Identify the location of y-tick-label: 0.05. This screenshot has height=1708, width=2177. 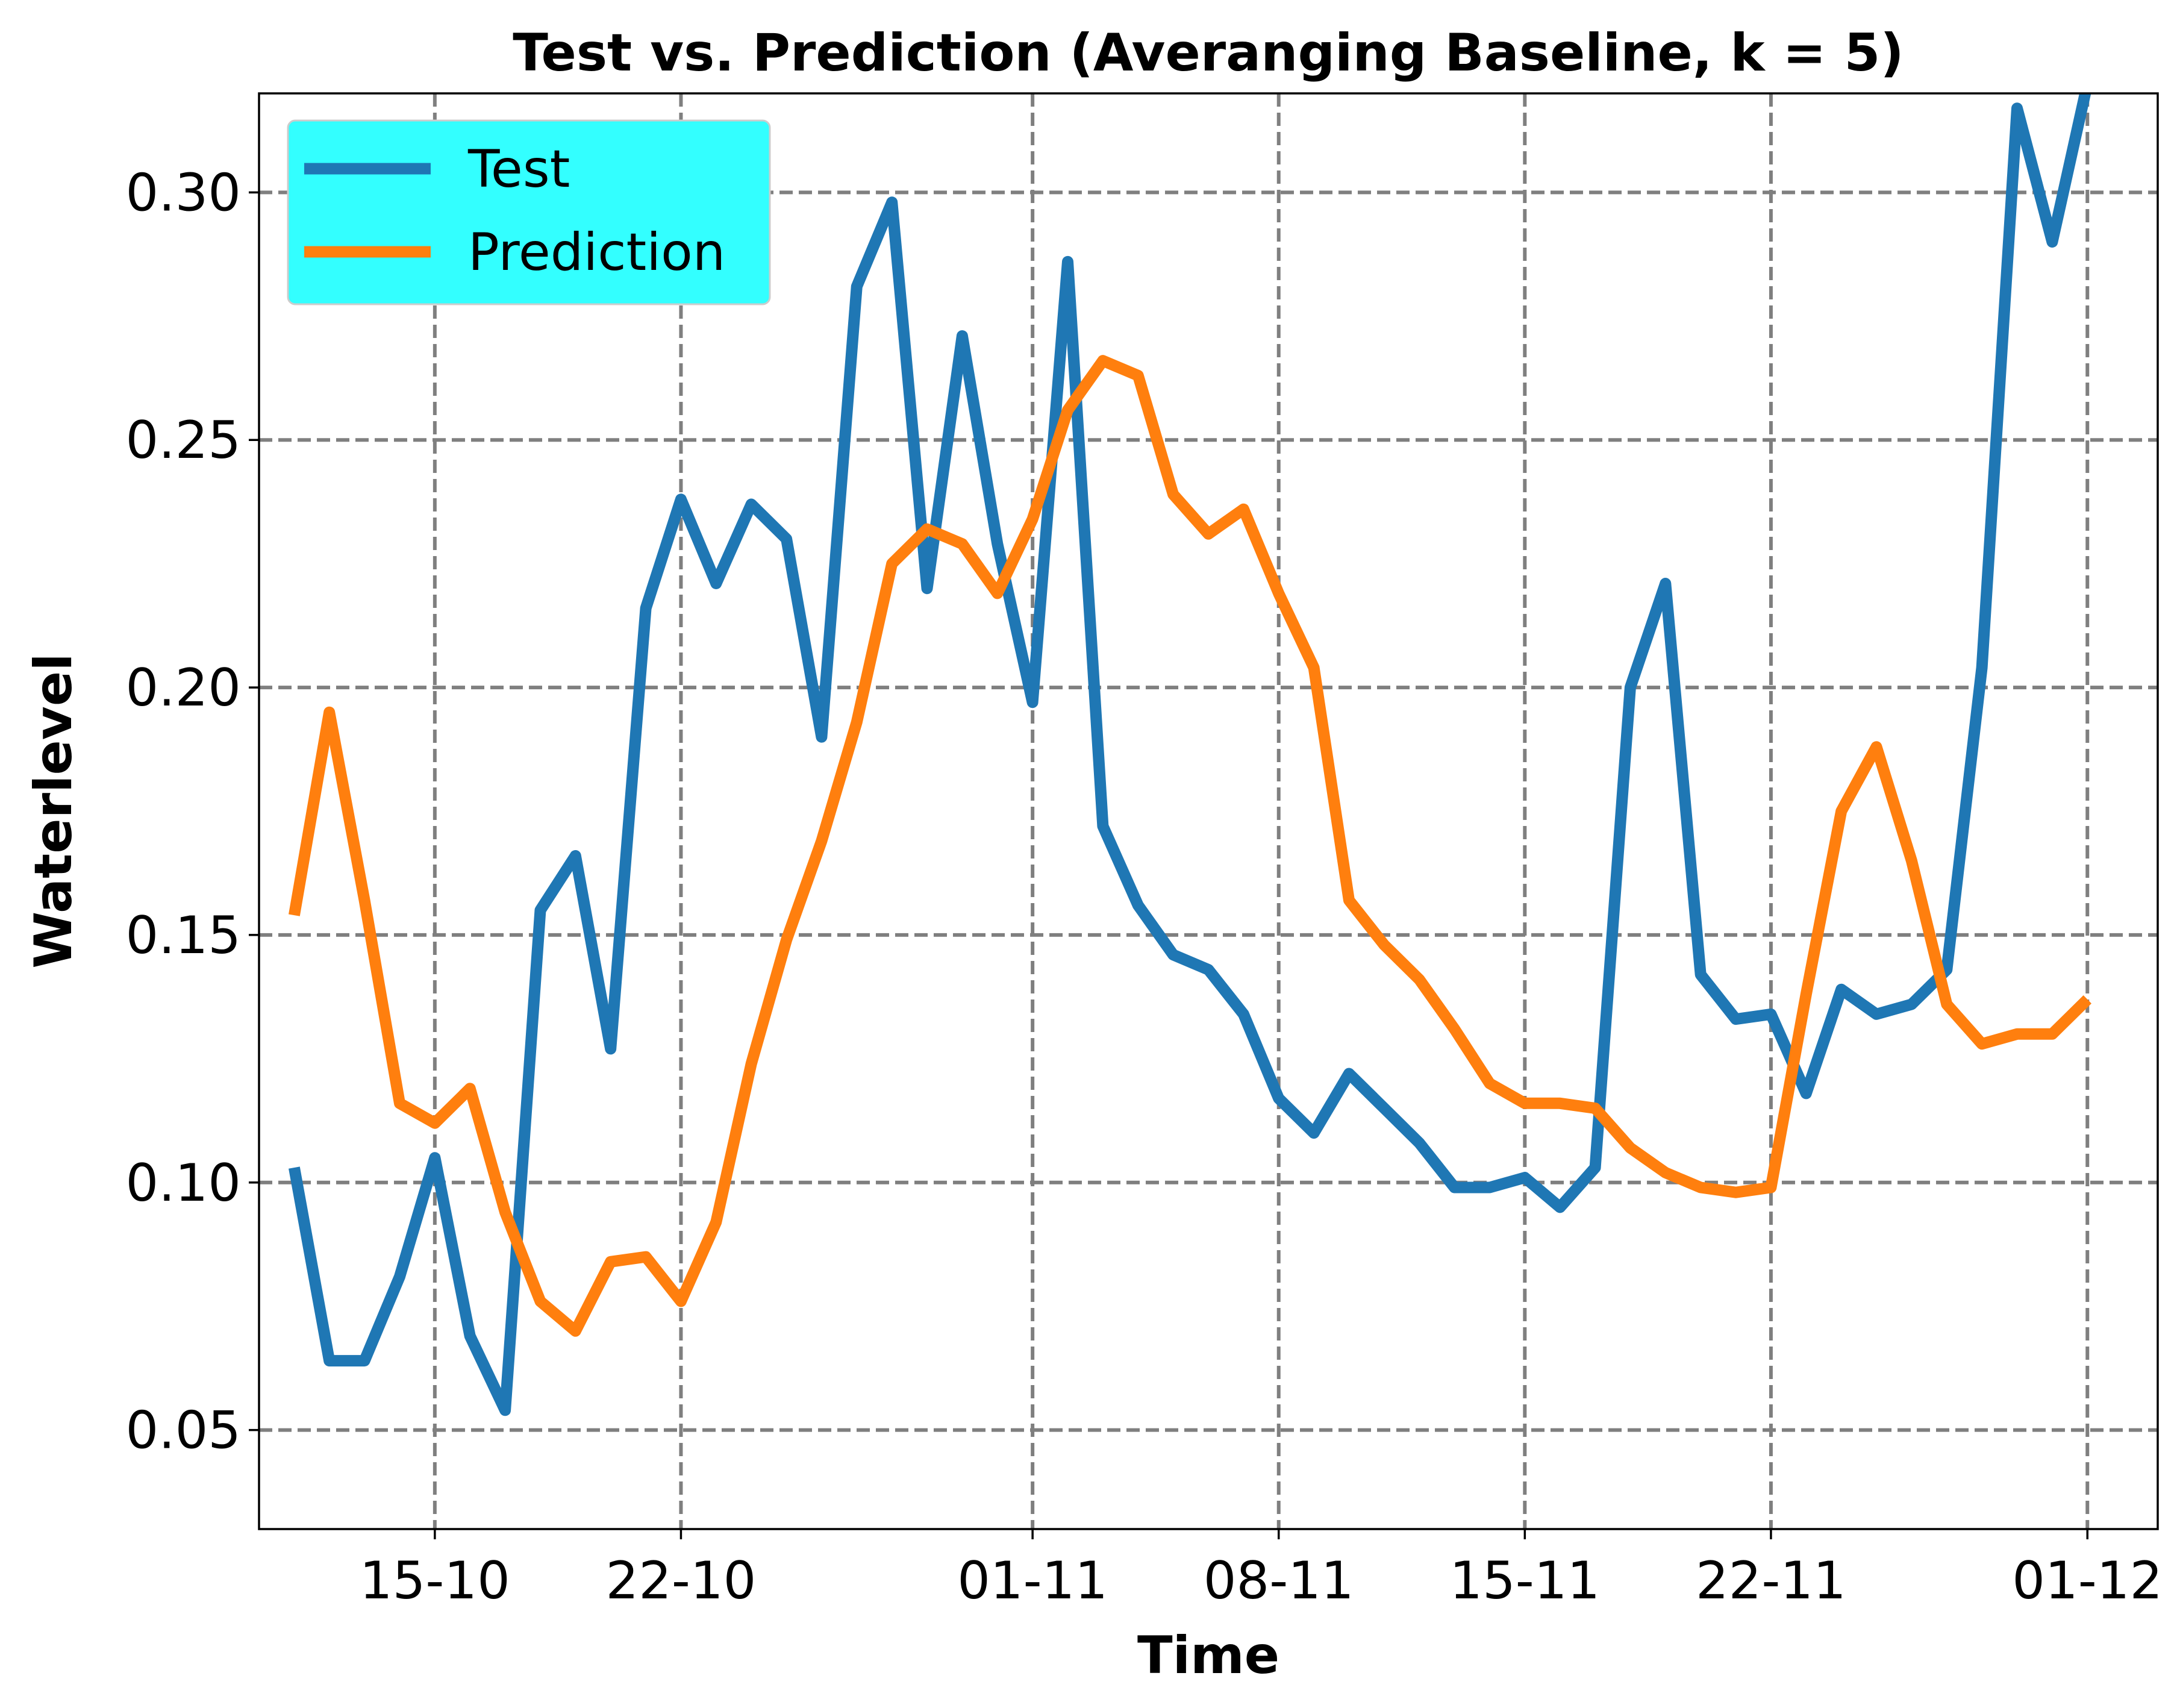
(183, 1431).